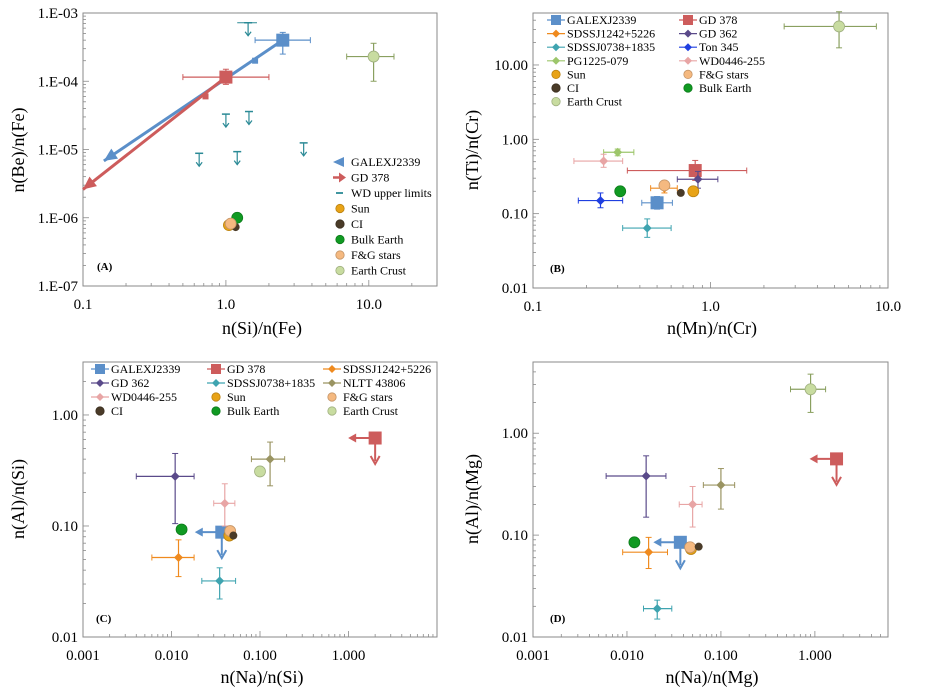 This screenshot has height=695, width=926. Describe the element at coordinates (105, 267) in the screenshot. I see `panel-label: (A)` at that location.